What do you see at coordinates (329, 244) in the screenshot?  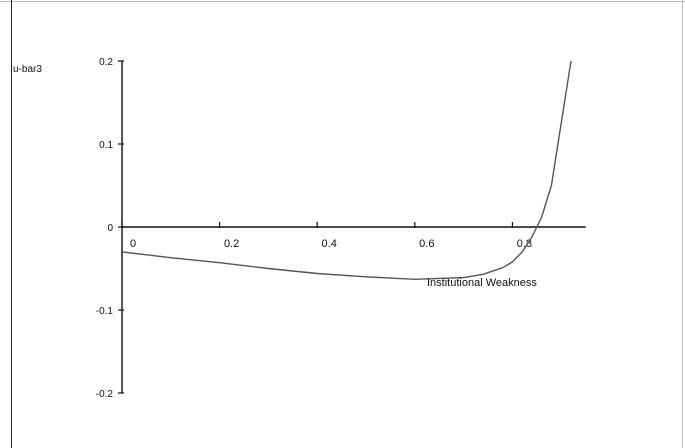 I see `x-tick-label: 0.4` at bounding box center [329, 244].